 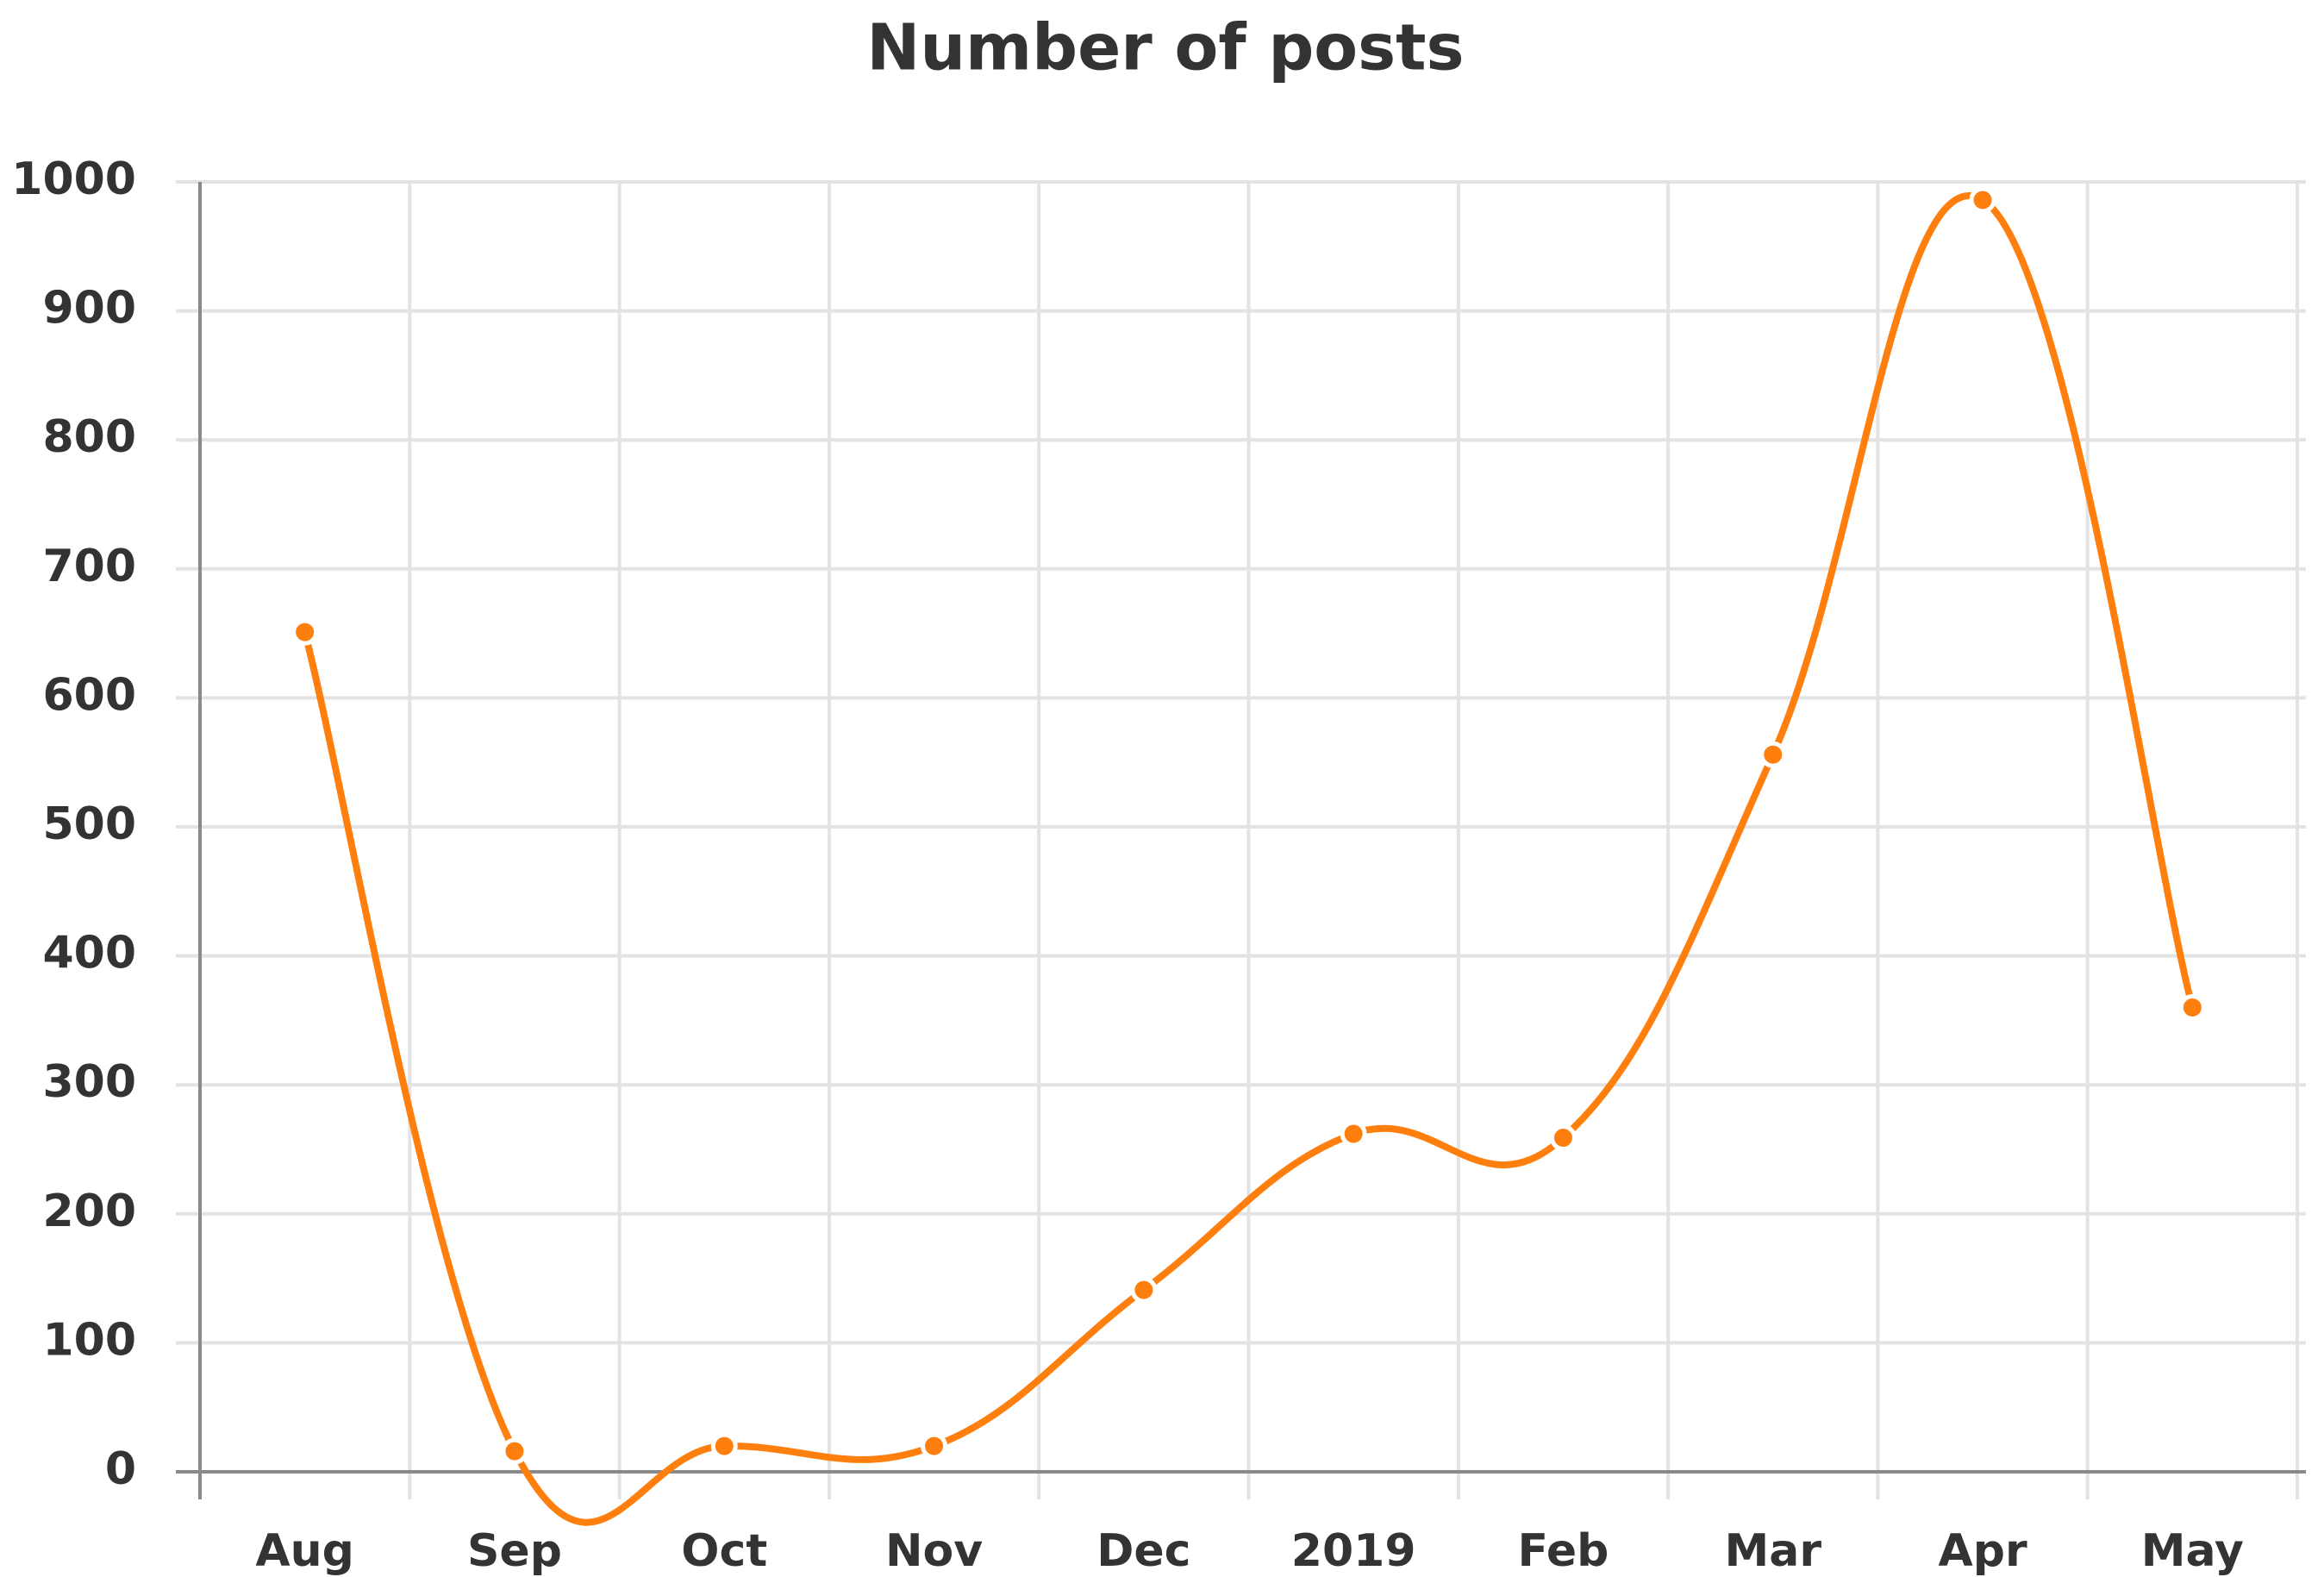 I want to click on y-tick-label: 1000, so click(x=73, y=179).